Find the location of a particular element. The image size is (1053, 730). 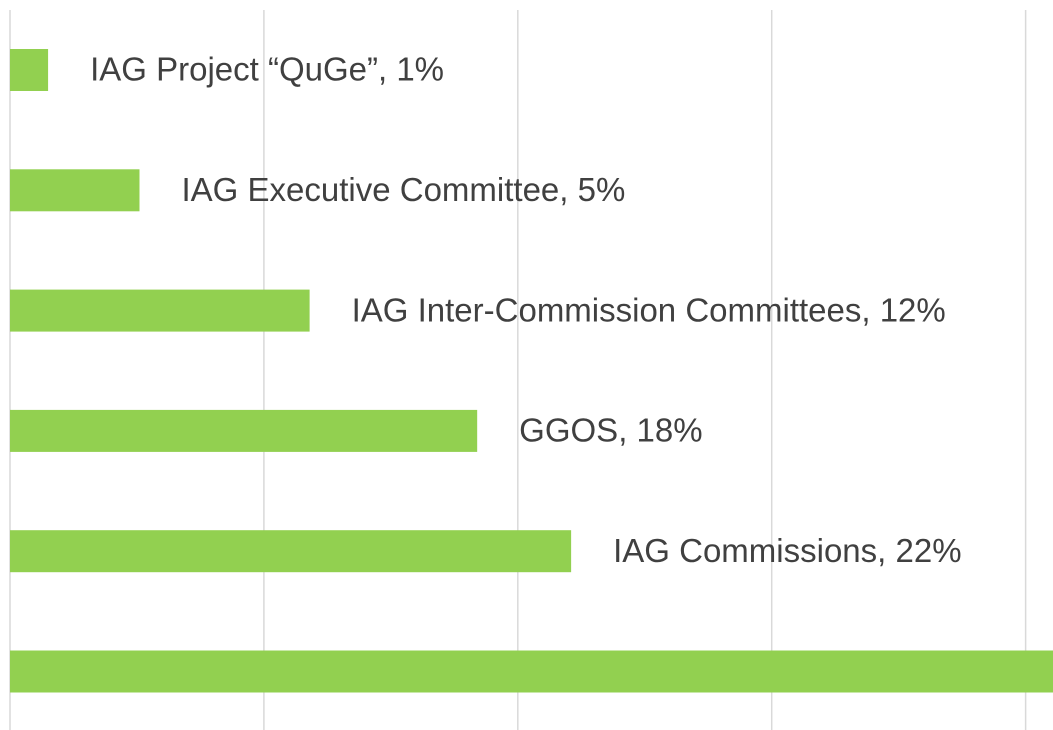

data-label: IAG Executive Committee, 5% is located at coordinates (403, 189).